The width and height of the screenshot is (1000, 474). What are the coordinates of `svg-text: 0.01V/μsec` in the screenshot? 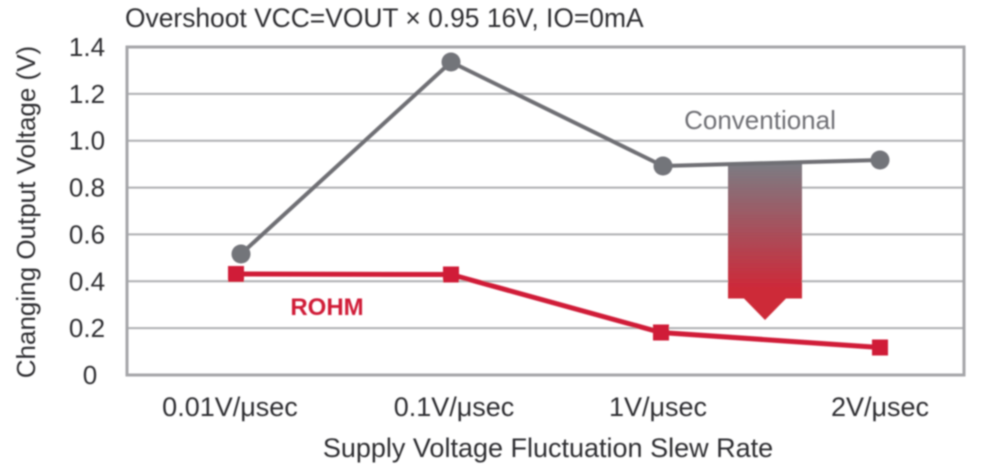 It's located at (230, 407).